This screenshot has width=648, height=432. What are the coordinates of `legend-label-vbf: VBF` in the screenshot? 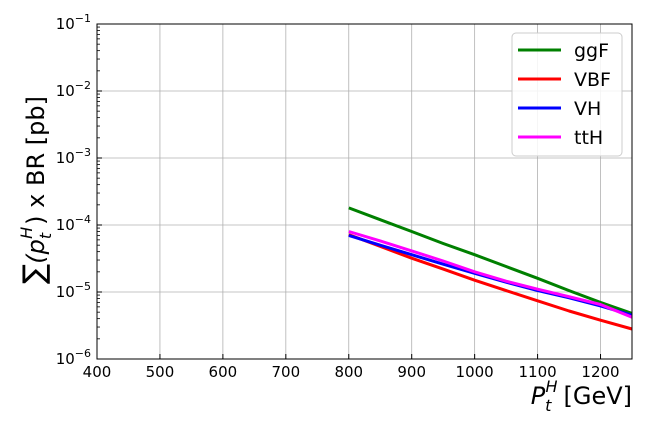 It's located at (592, 80).